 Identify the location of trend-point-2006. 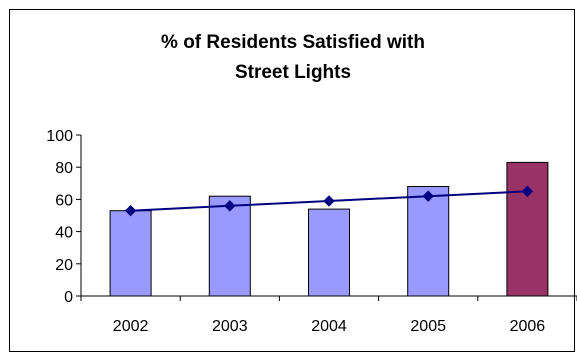
(527, 191).